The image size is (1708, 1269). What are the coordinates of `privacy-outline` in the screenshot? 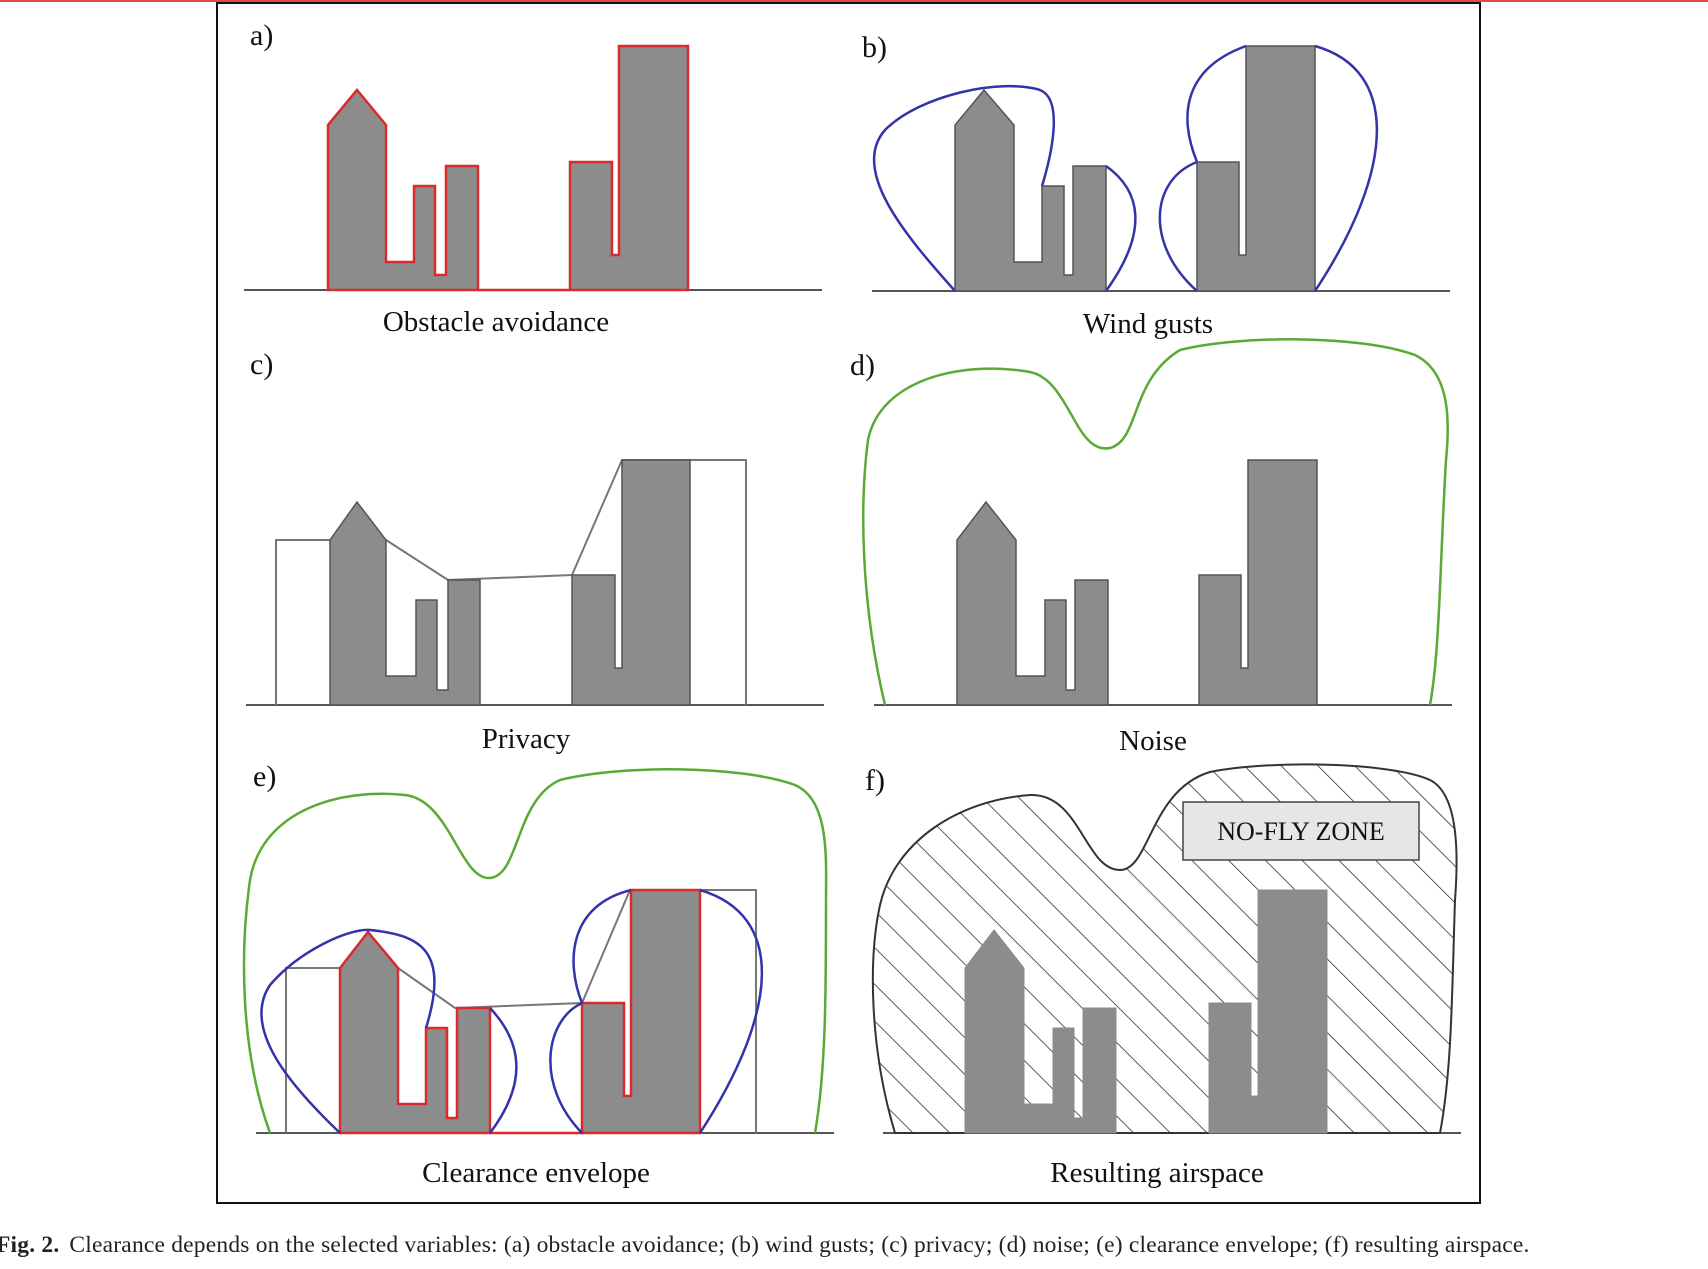 It's located at (511, 582).